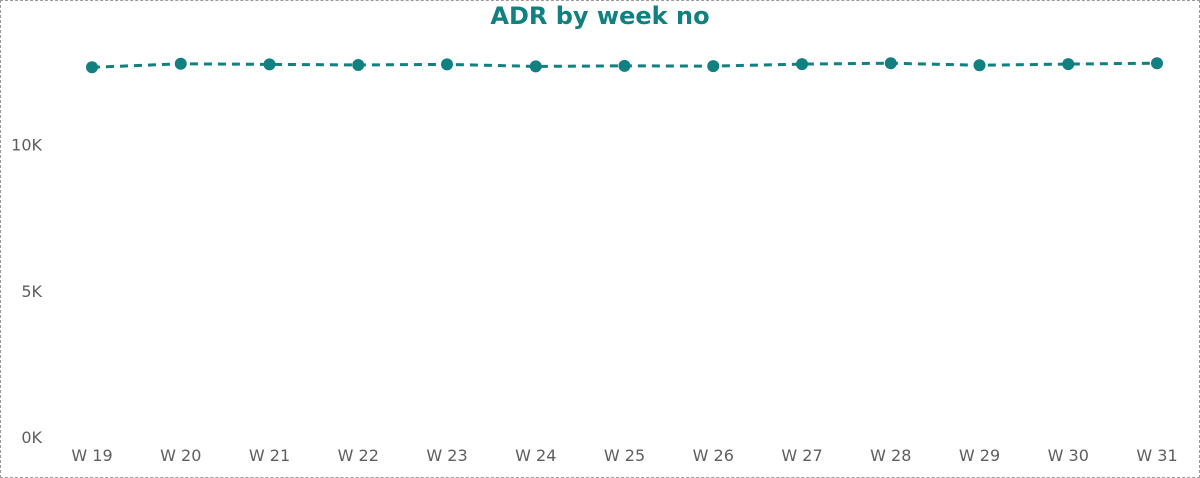 The width and height of the screenshot is (1200, 478). What do you see at coordinates (358, 455) in the screenshot?
I see `x-tick-label: W 22` at bounding box center [358, 455].